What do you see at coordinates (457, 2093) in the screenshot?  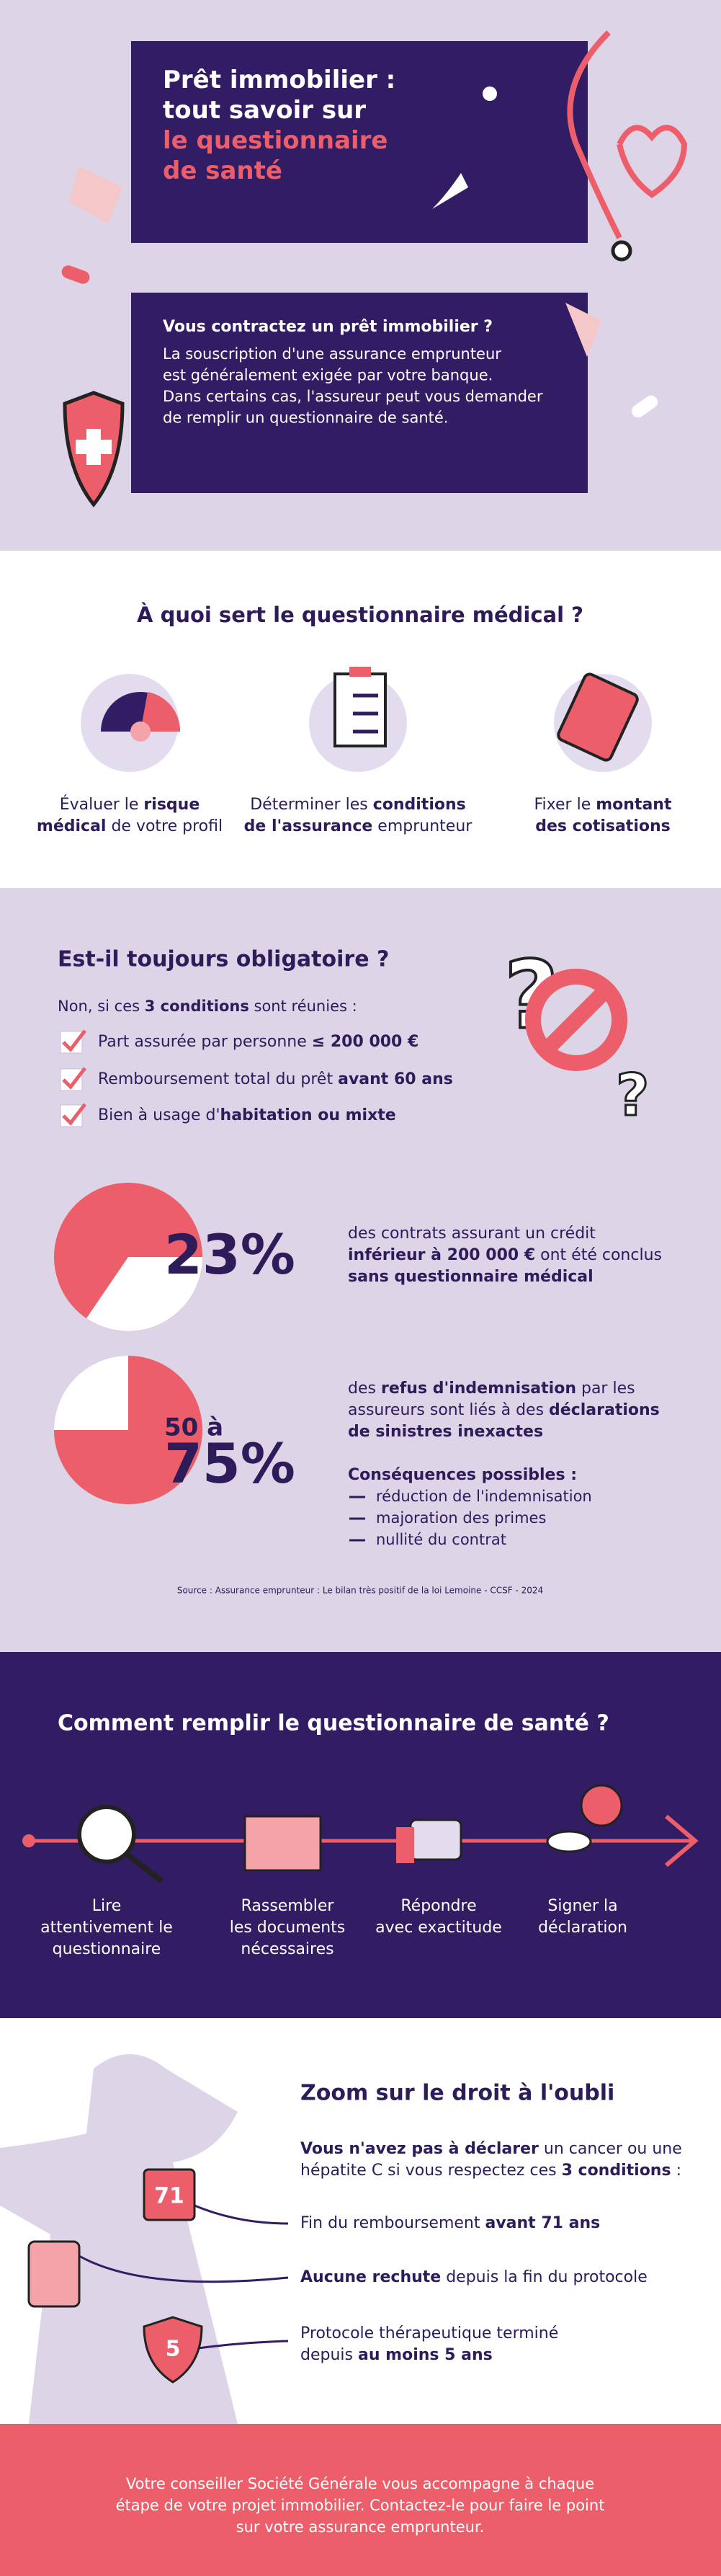 I see `section-heading: Zoom sur le droit à l'oubli` at bounding box center [457, 2093].